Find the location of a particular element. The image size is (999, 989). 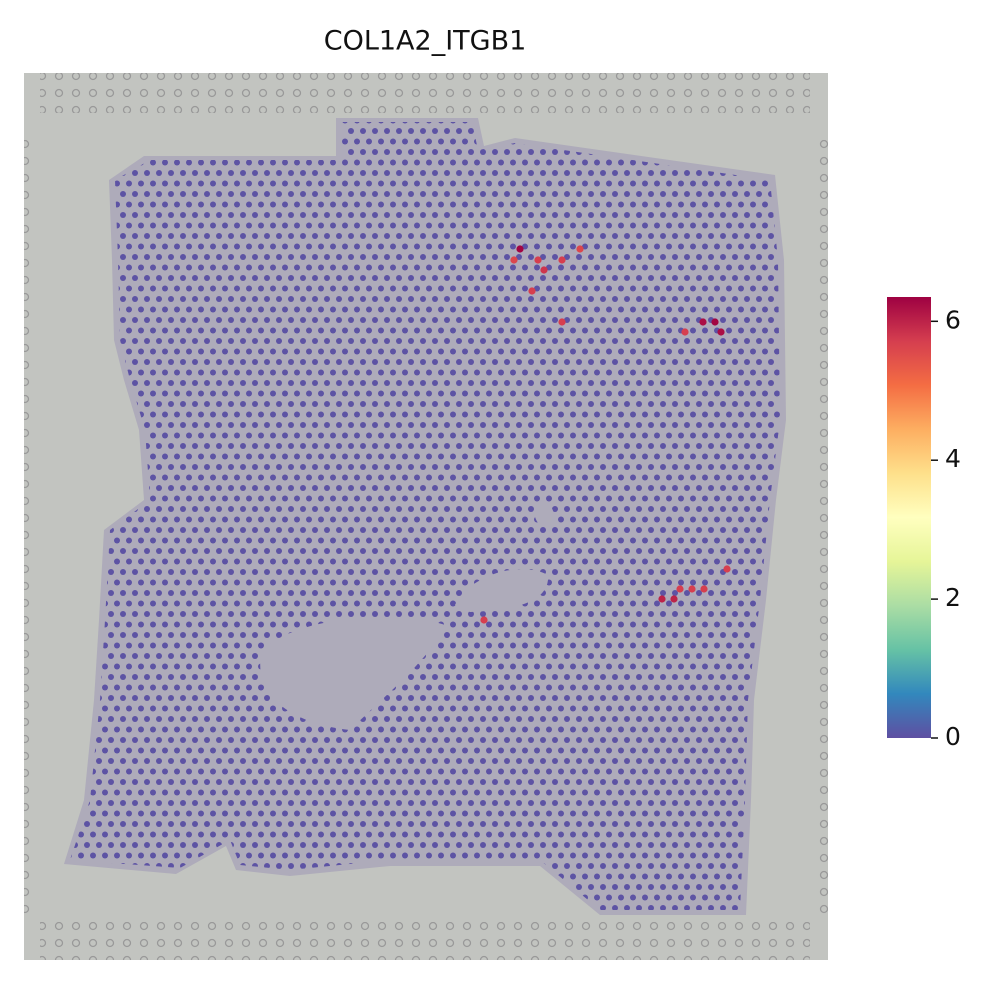

colorbar-tick-label: 4 is located at coordinates (953, 458).